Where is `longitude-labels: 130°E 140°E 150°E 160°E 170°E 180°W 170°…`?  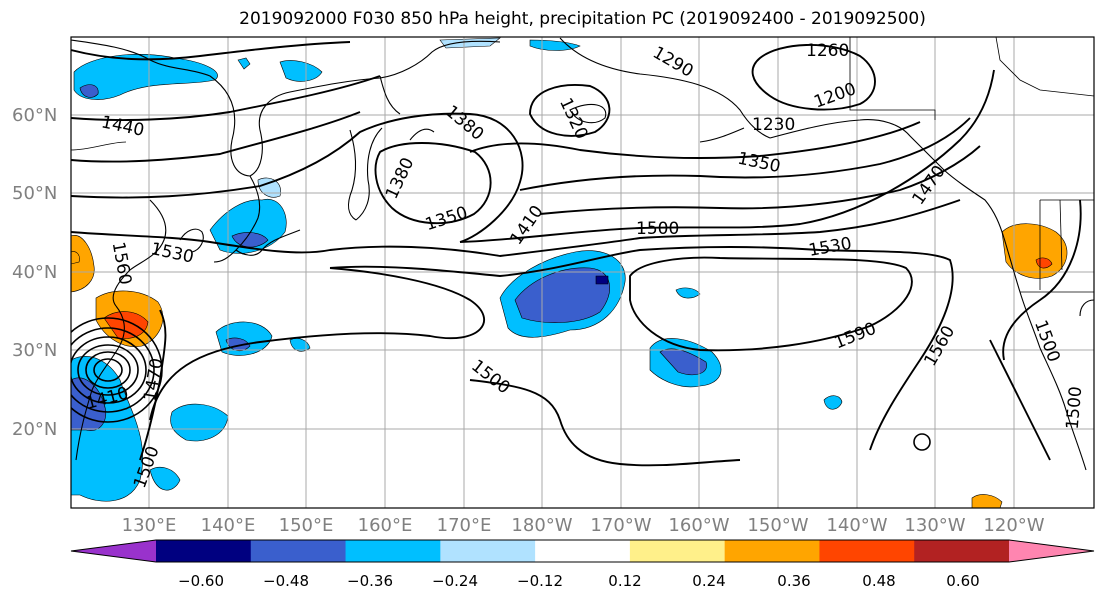 longitude-labels: 130°E 140°E 150°E 160°E 170°E 180°W 170°… is located at coordinates (583, 525).